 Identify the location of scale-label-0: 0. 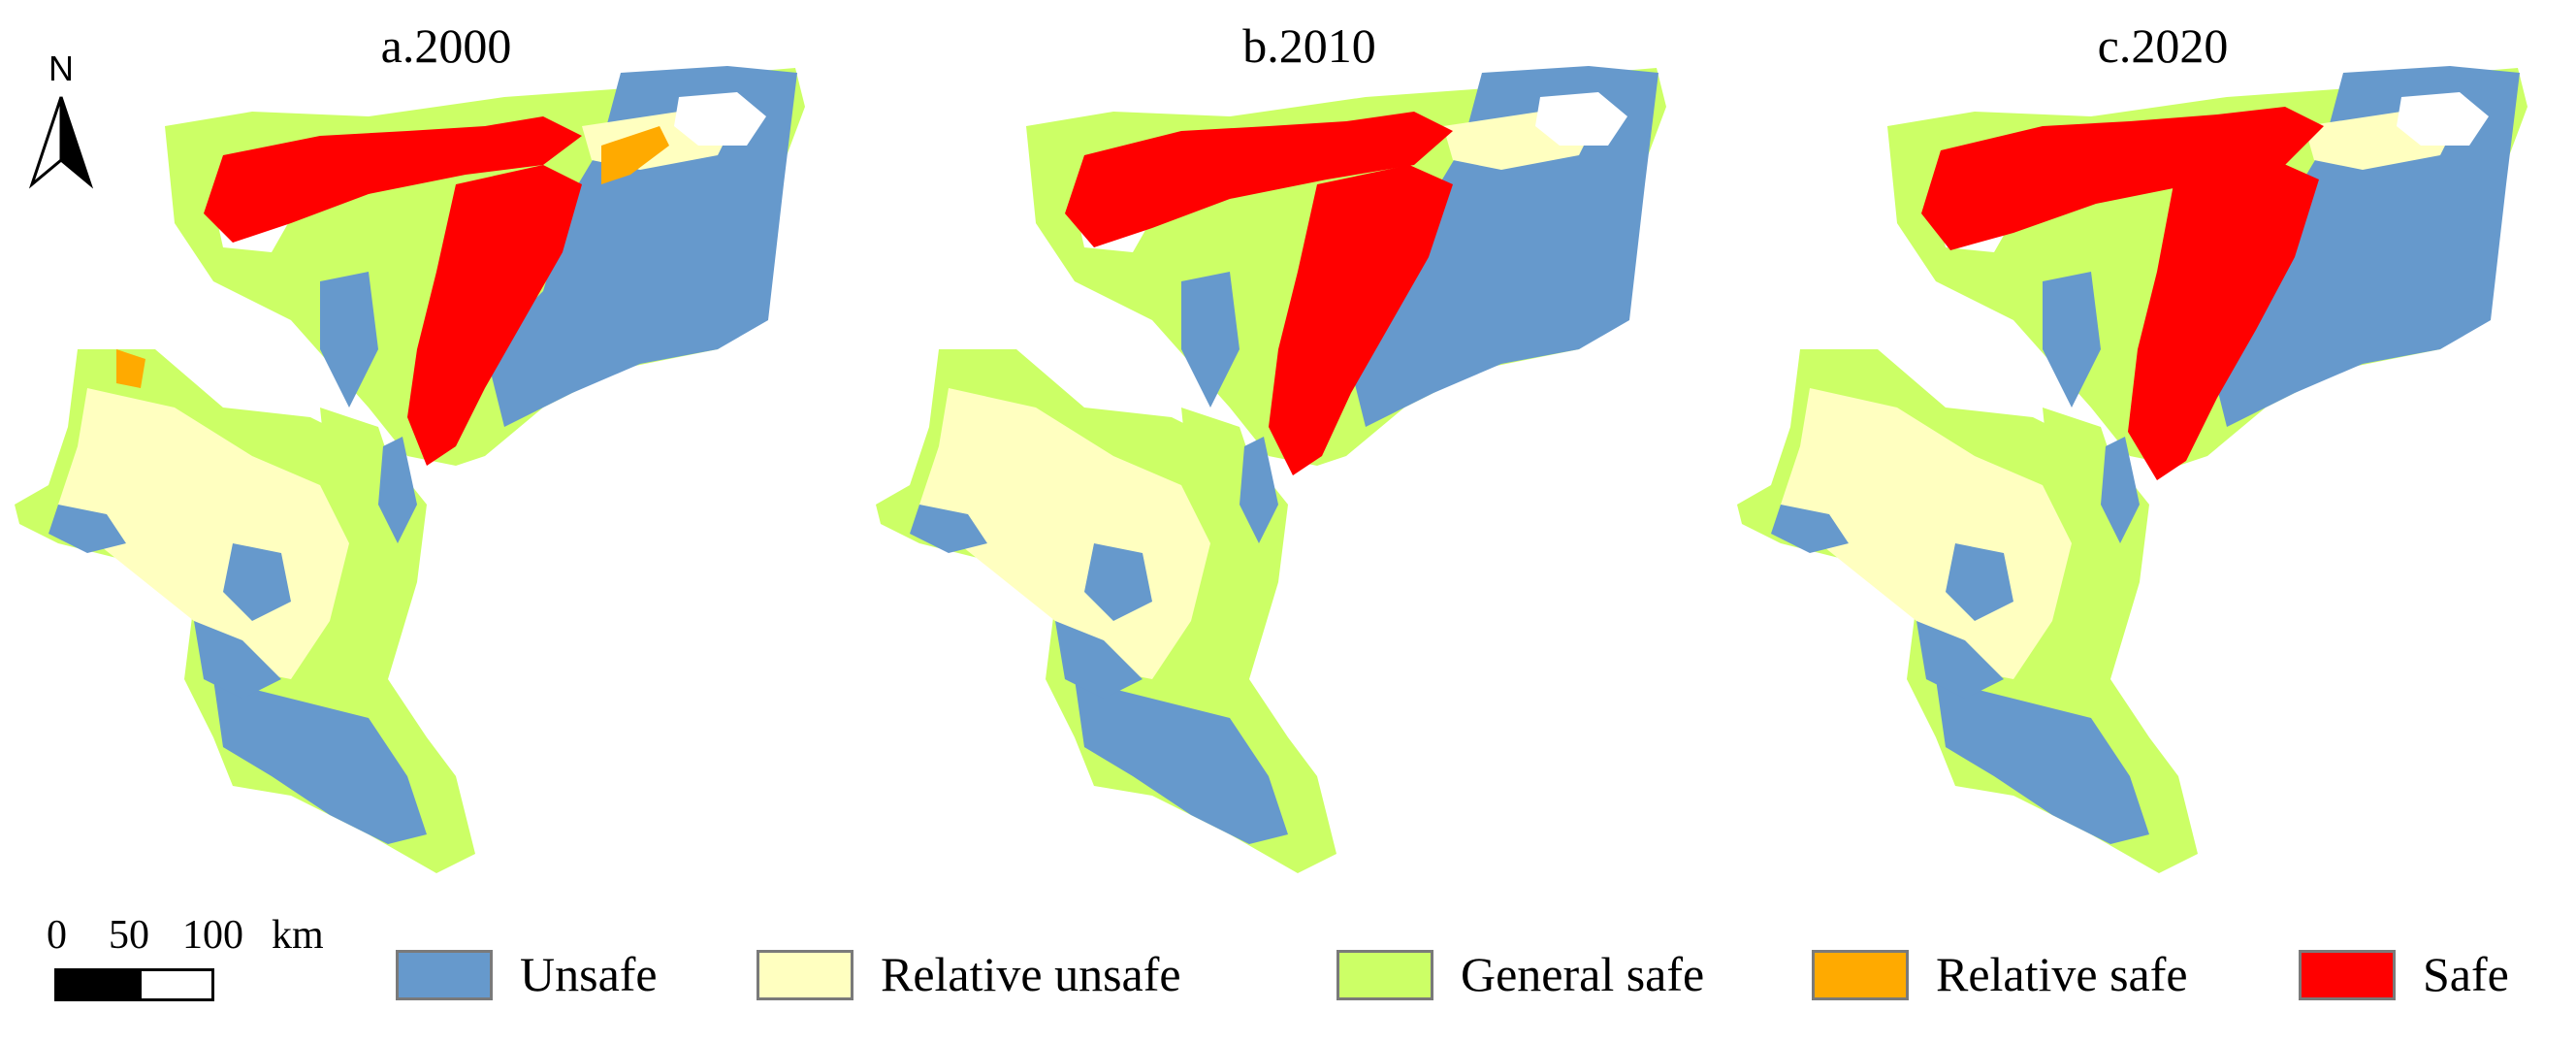
(57, 935).